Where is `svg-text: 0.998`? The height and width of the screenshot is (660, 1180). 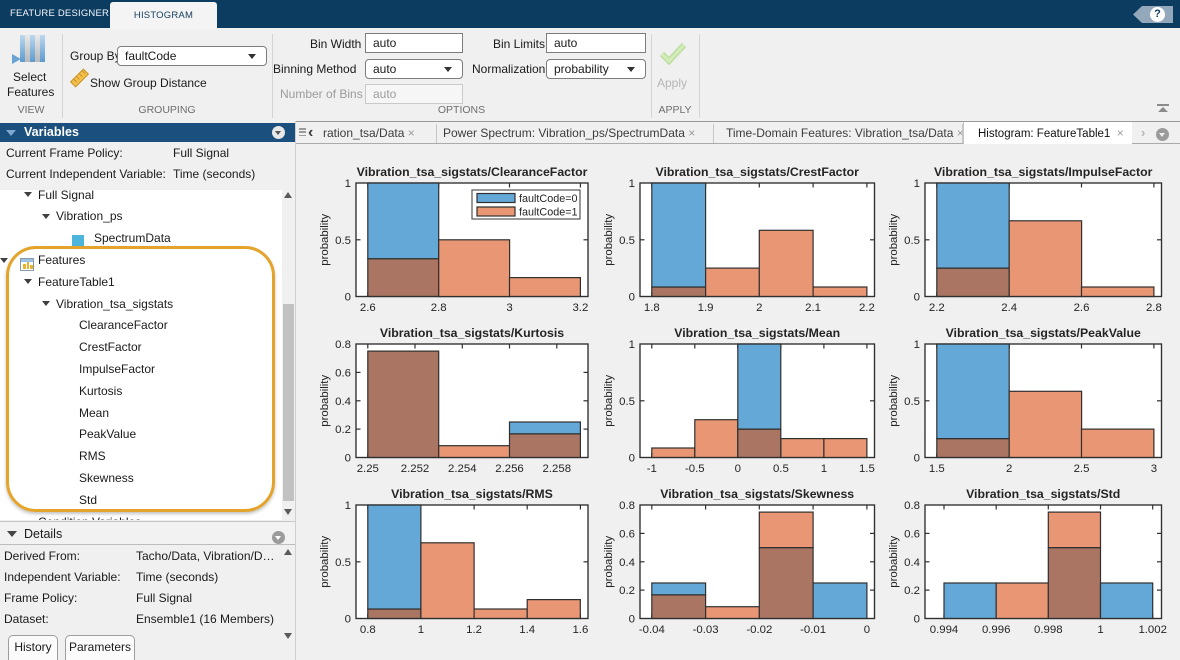 svg-text: 0.998 is located at coordinates (1048, 630).